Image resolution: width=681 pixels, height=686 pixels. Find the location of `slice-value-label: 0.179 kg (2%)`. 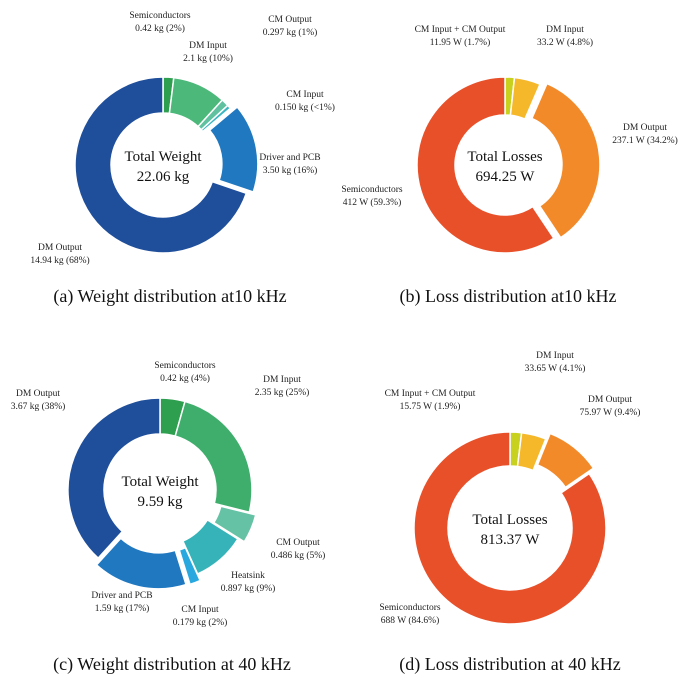

slice-value-label: 0.179 kg (2%) is located at coordinates (200, 622).